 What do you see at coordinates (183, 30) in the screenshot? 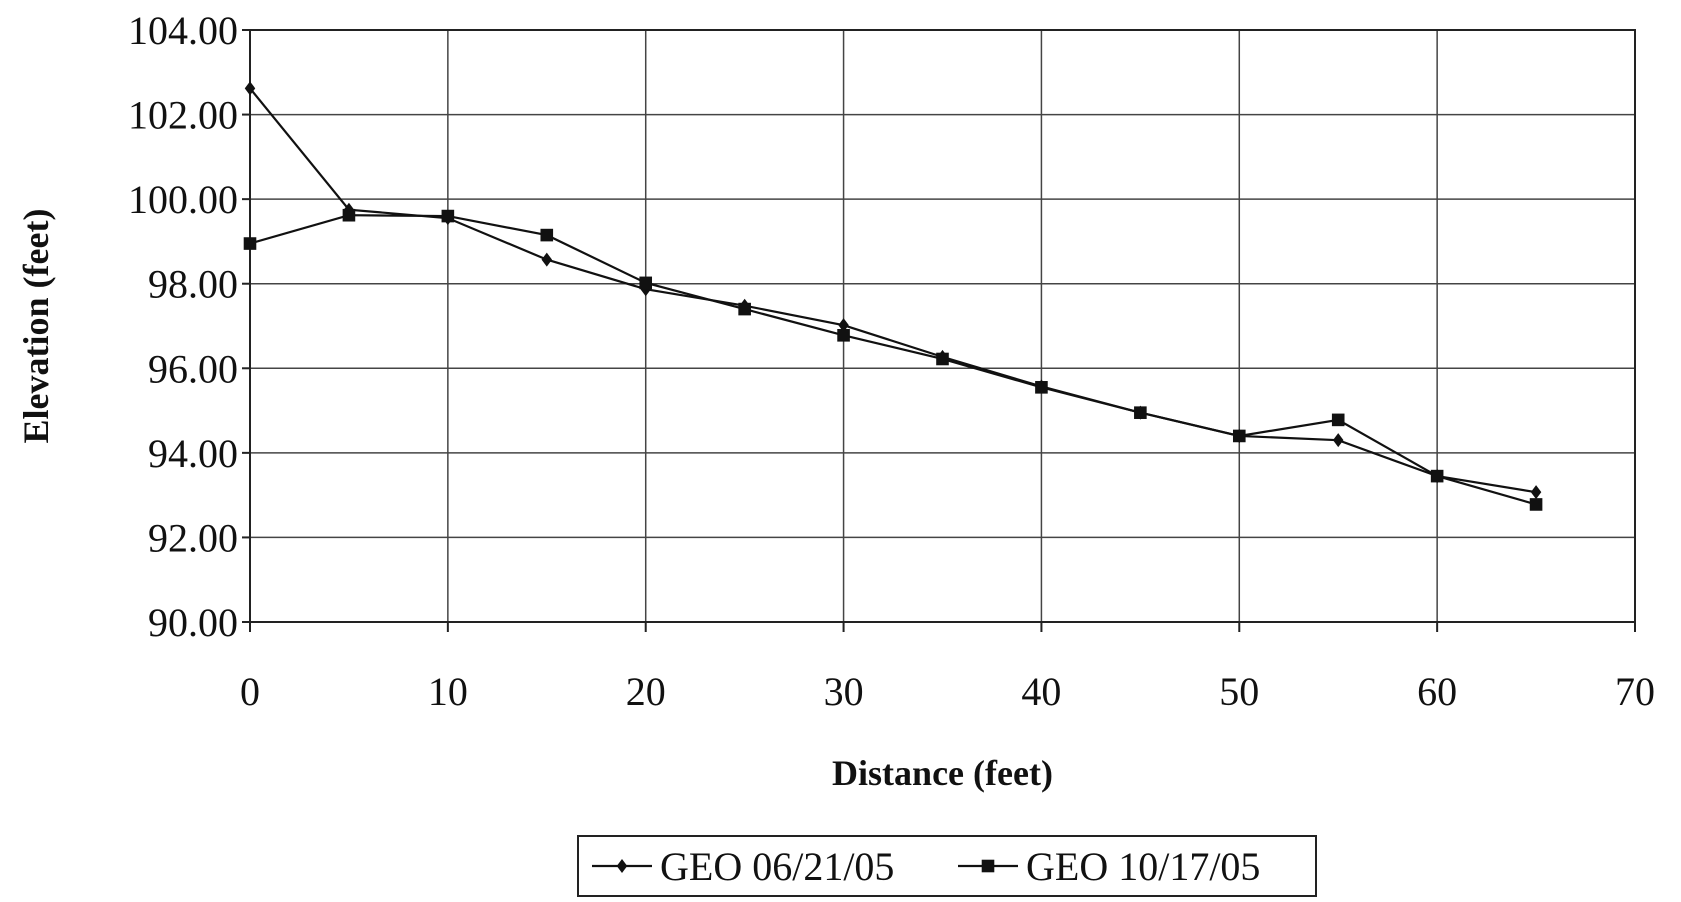
I see `y-tick-label: 104.00` at bounding box center [183, 30].